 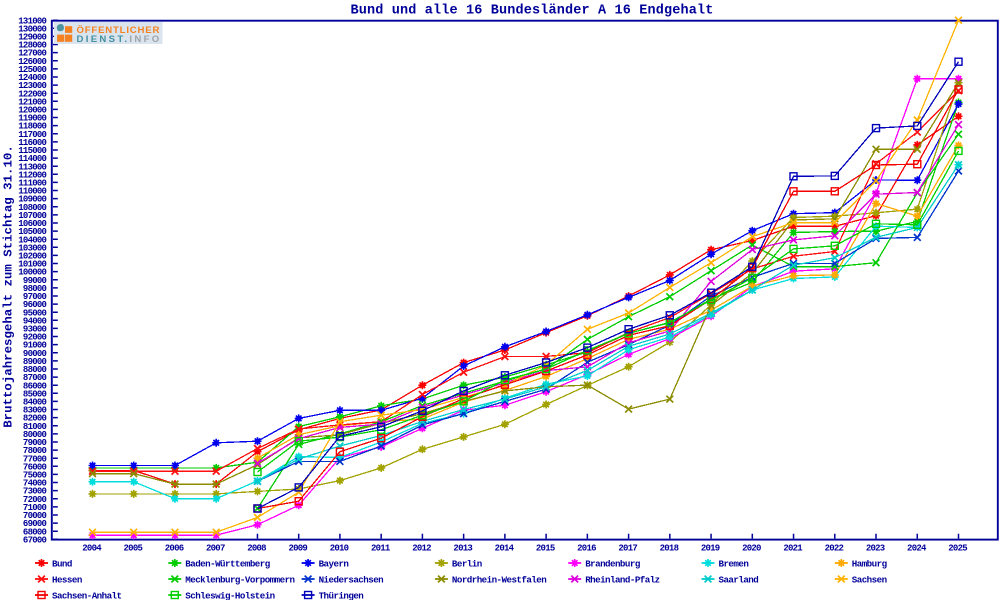 What do you see at coordinates (734, 563) in the screenshot?
I see `svg-text: Bremen` at bounding box center [734, 563].